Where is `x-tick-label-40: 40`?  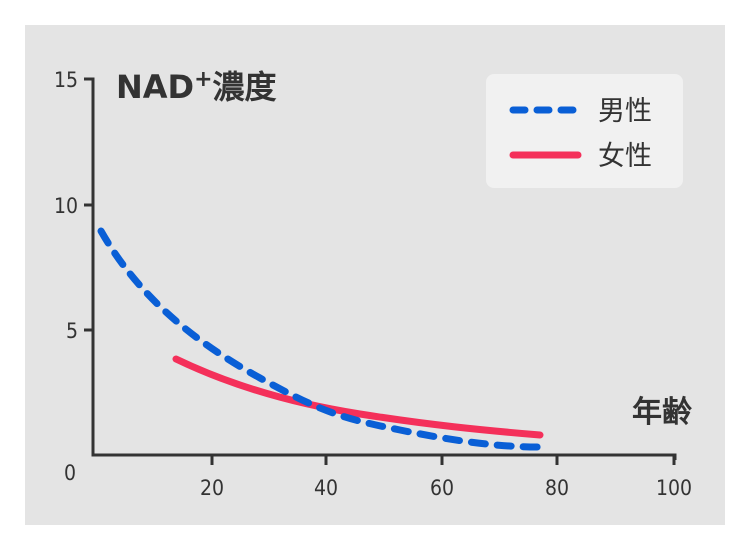 x-tick-label-40: 40 is located at coordinates (326, 488).